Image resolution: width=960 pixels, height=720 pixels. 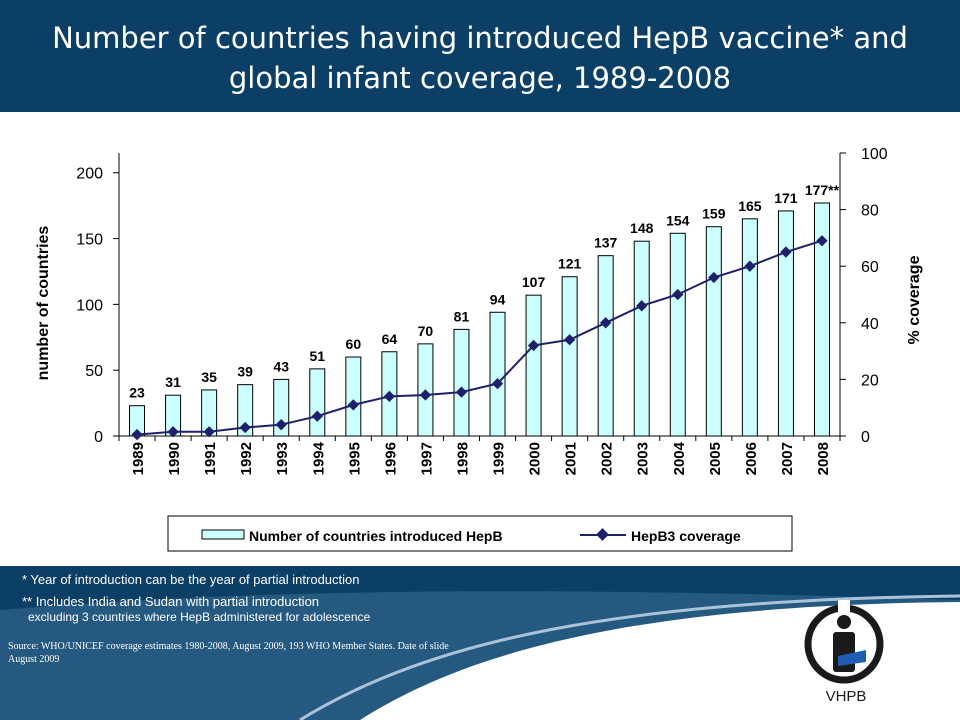 I want to click on vhpb-logo: VHPB, so click(x=846, y=655).